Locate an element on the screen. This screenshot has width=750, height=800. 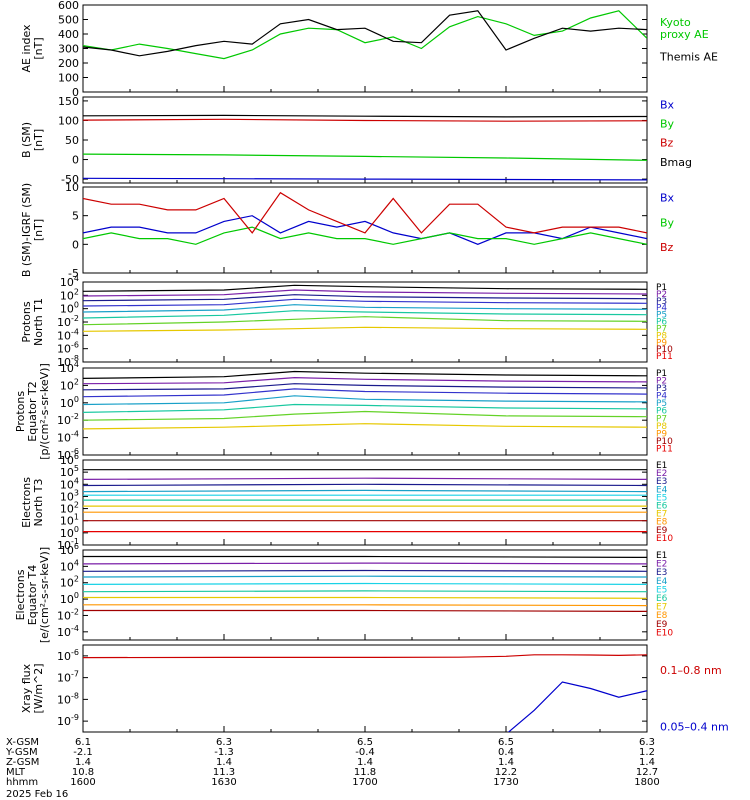
legend-label: E9 is located at coordinates (662, 625).